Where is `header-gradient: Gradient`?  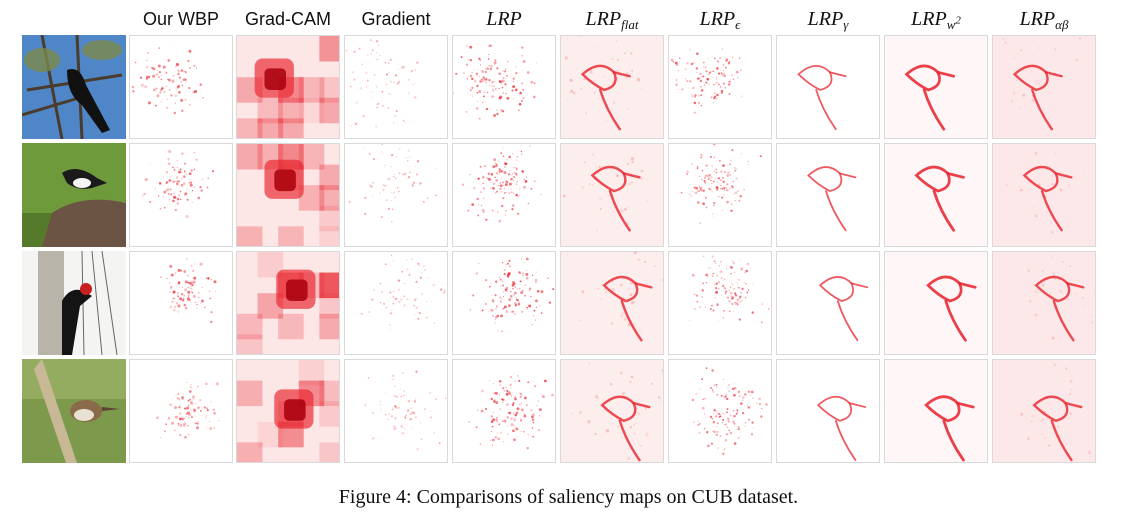 header-gradient: Gradient is located at coordinates (396, 19).